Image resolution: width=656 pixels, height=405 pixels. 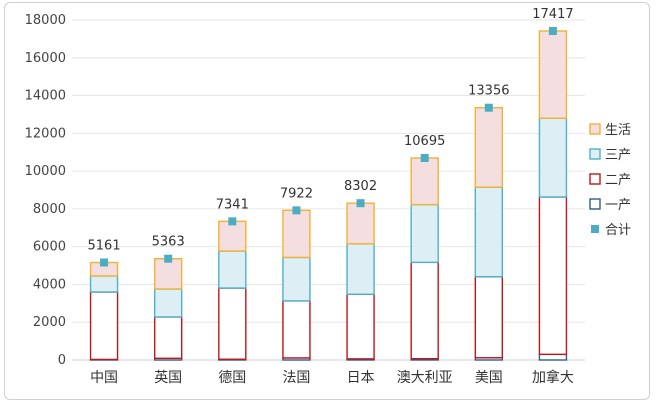 What do you see at coordinates (62, 360) in the screenshot?
I see `y-tick-label-0: 0` at bounding box center [62, 360].